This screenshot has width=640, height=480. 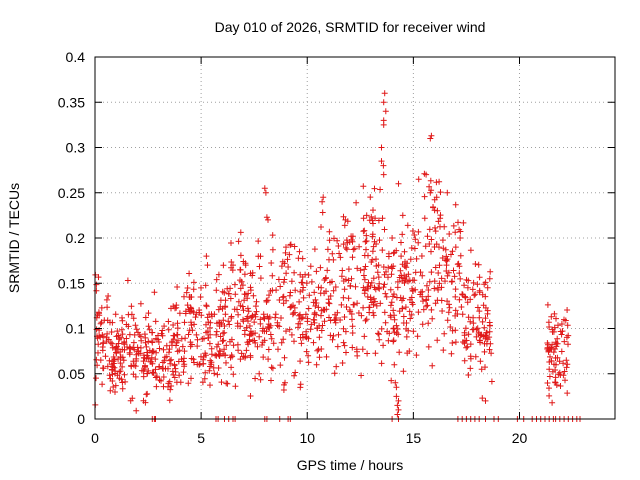 I want to click on y-axis-label: SRMTID / TECUs, so click(x=14, y=238).